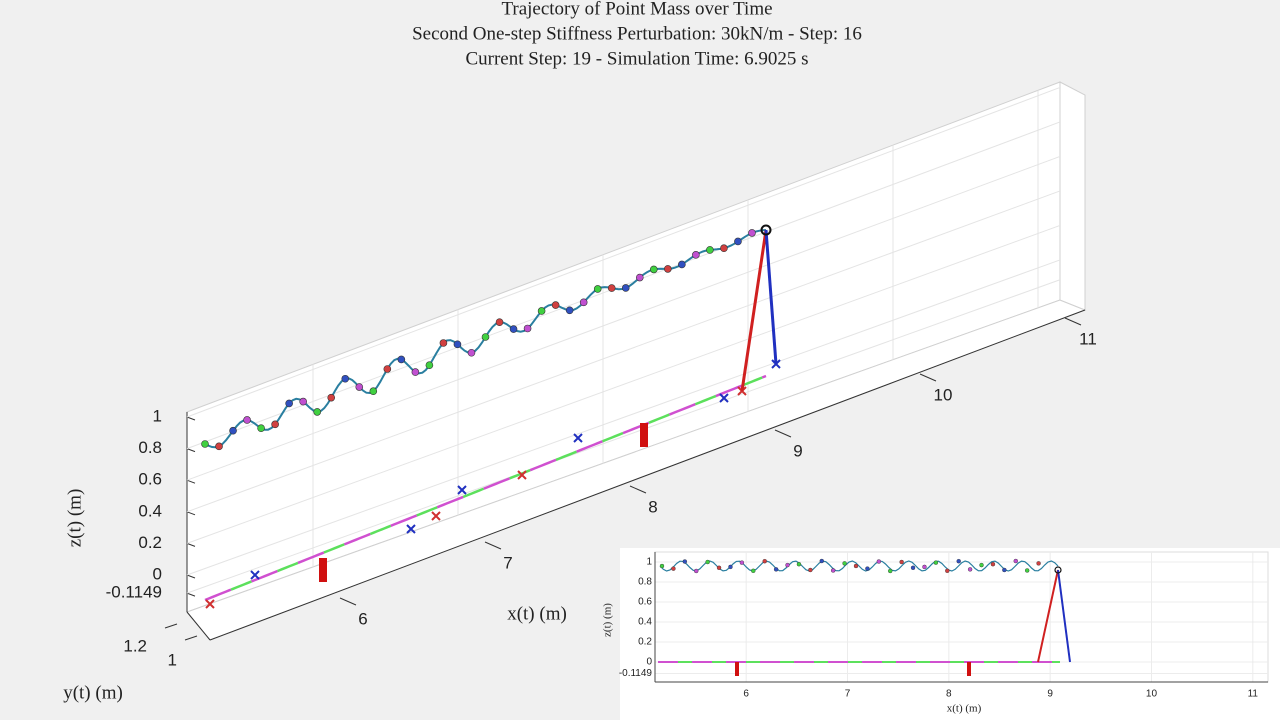  What do you see at coordinates (150, 510) in the screenshot?
I see `z-tick-label: 0.4` at bounding box center [150, 510].